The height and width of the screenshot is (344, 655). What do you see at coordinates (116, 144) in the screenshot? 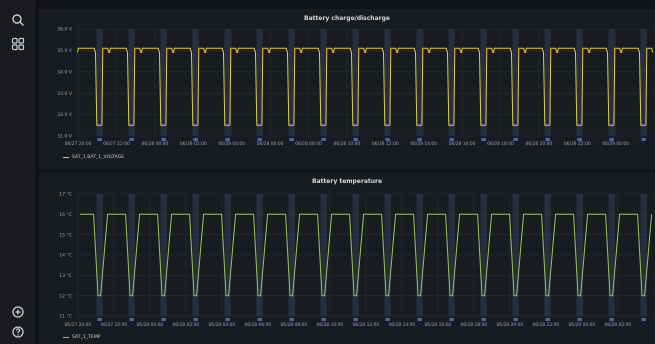
I see `x-tick-label: 06/27 22:00` at bounding box center [116, 144].